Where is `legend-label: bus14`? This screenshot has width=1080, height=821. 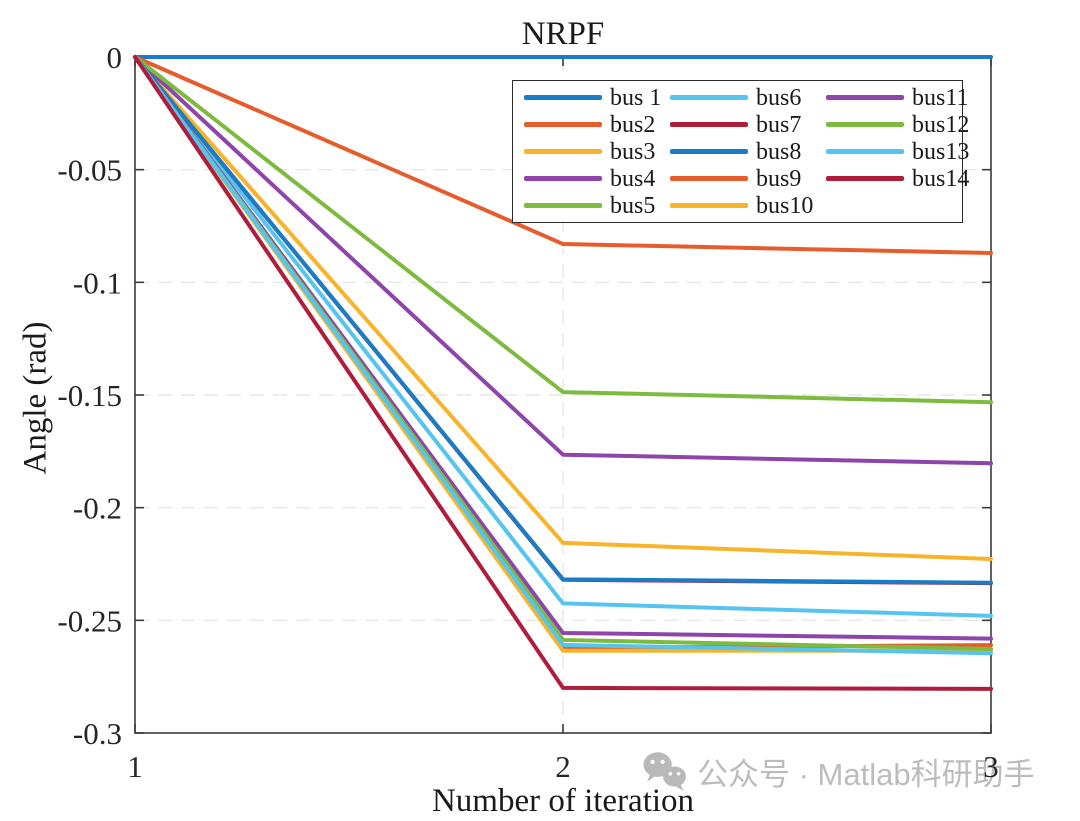
legend-label: bus14 is located at coordinates (941, 178).